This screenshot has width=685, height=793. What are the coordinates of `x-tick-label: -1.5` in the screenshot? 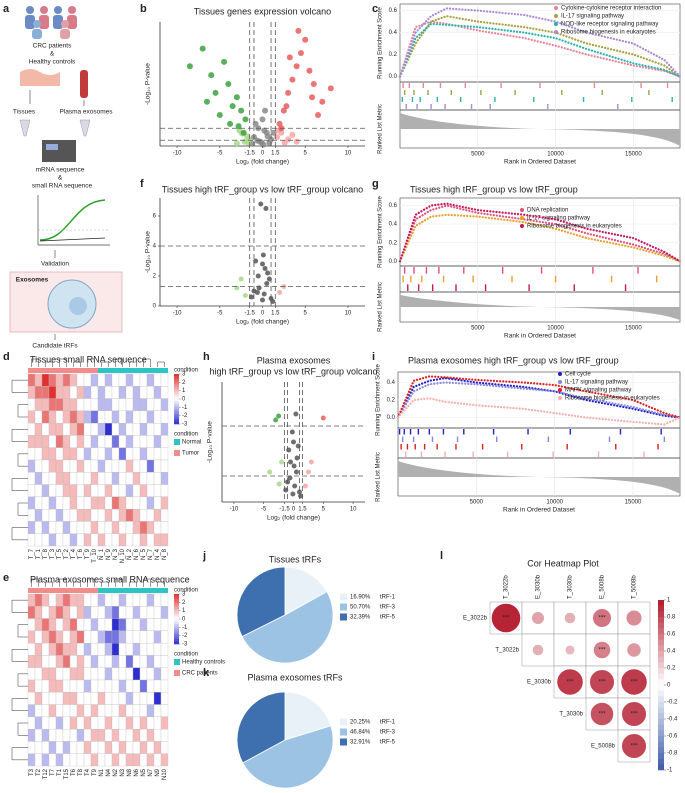 It's located at (284, 510).